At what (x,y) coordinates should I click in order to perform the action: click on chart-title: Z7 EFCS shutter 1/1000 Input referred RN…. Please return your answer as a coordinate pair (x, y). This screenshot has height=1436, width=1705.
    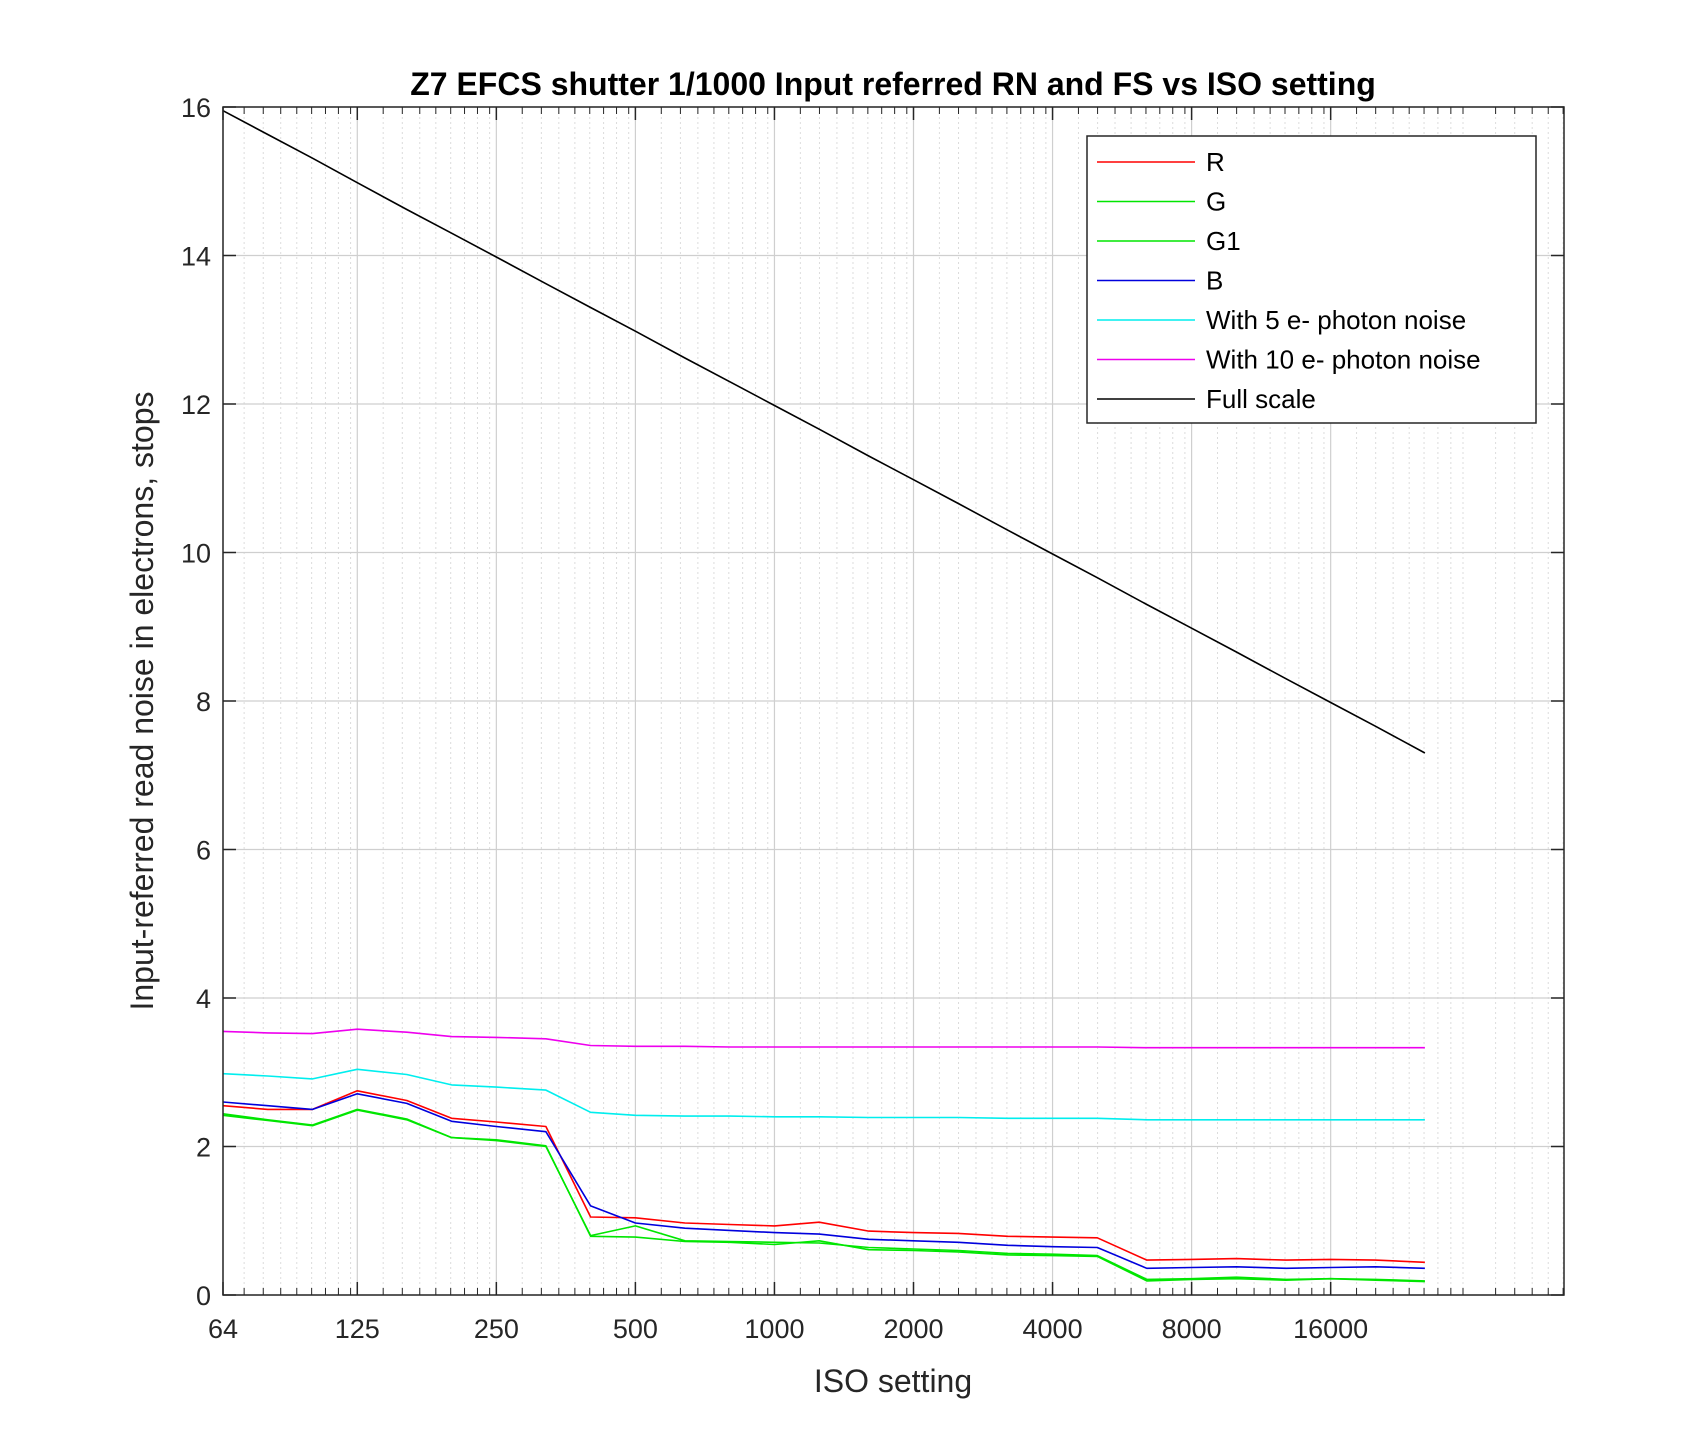
    Looking at the image, I should click on (893, 84).